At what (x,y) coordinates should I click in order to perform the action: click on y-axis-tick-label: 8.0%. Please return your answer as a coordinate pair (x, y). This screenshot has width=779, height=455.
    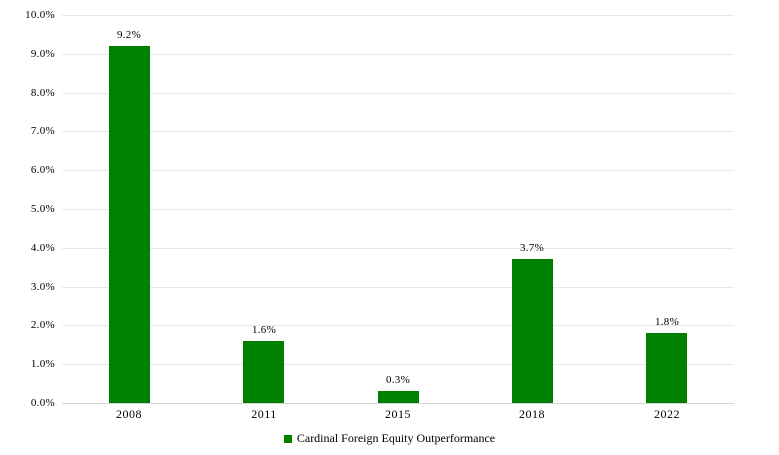
    Looking at the image, I should click on (42, 93).